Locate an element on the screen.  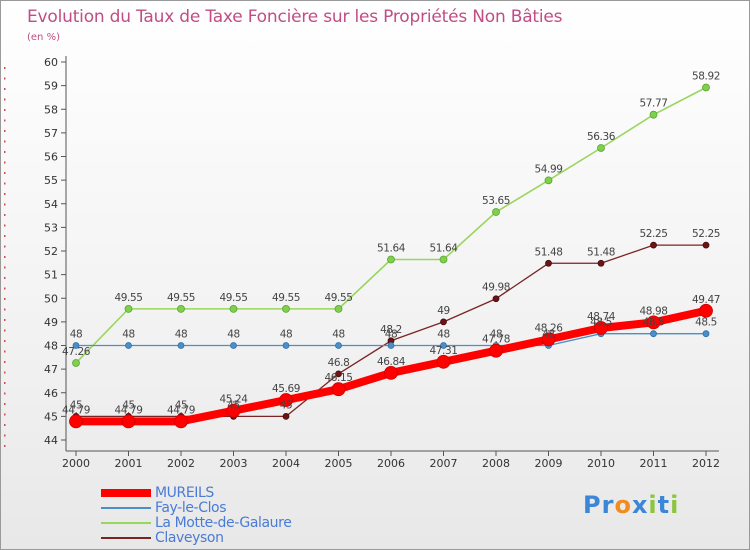
y-tick-label: 53 is located at coordinates (51, 227).